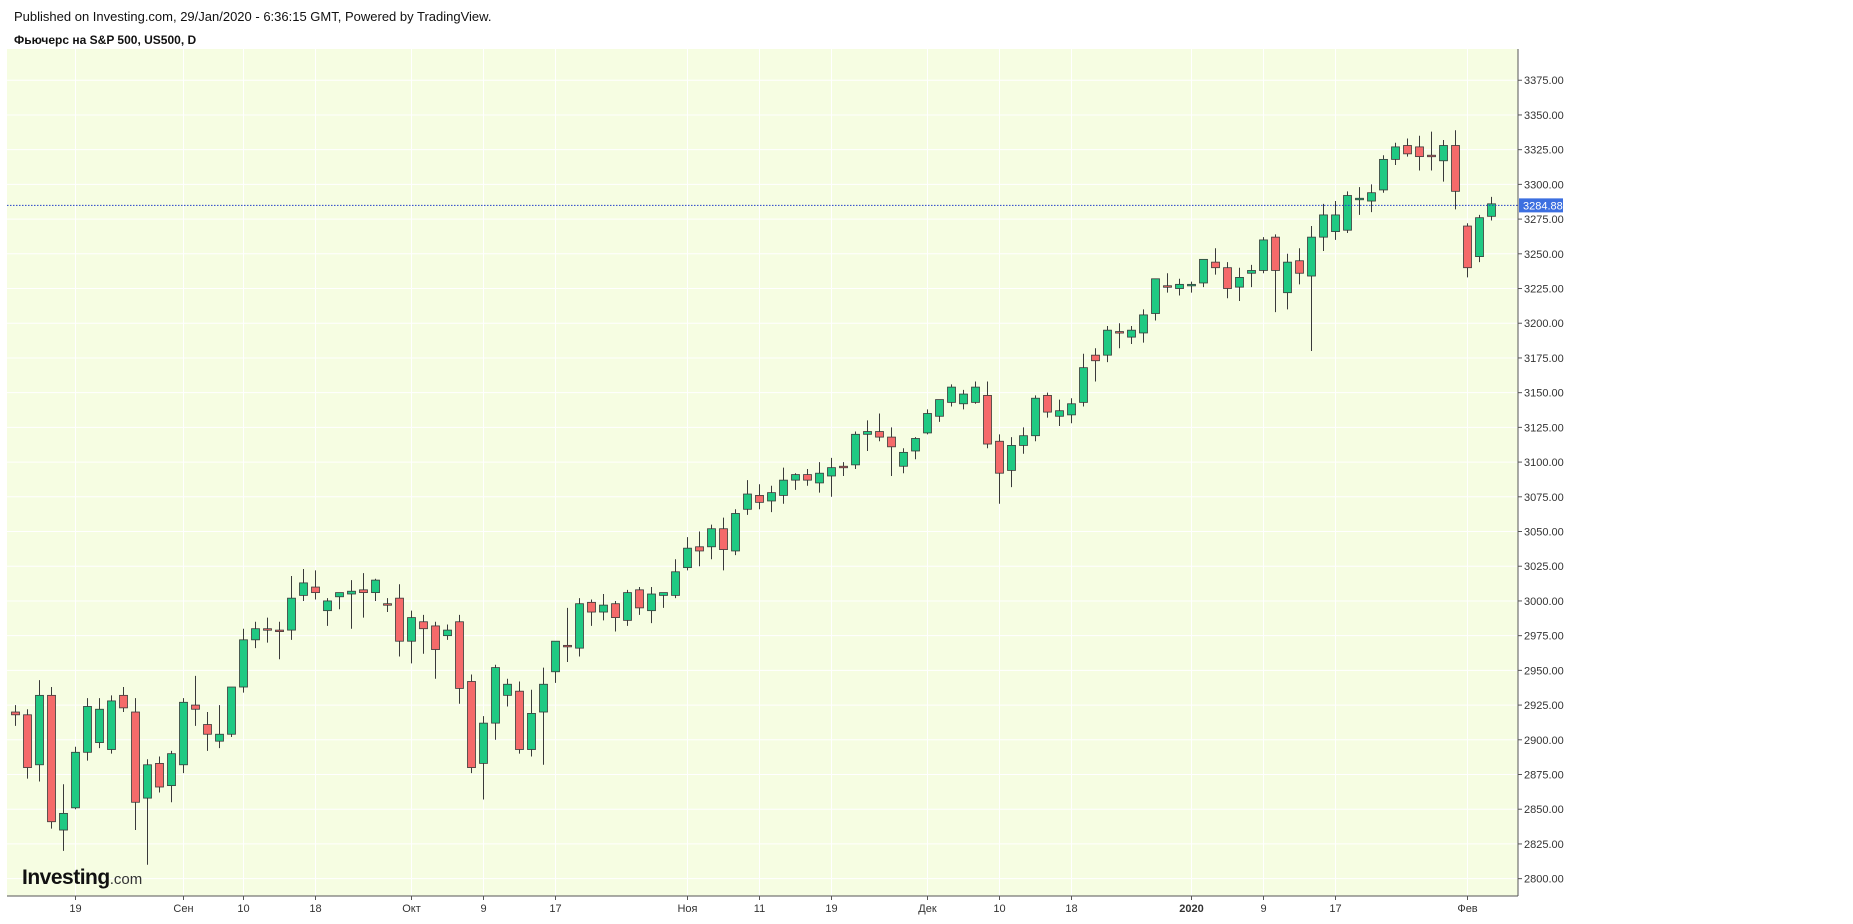 Image resolution: width=1853 pixels, height=924 pixels. What do you see at coordinates (105, 40) in the screenshot?
I see `chart-title: Фьючерс на S&P 500, US500, D` at bounding box center [105, 40].